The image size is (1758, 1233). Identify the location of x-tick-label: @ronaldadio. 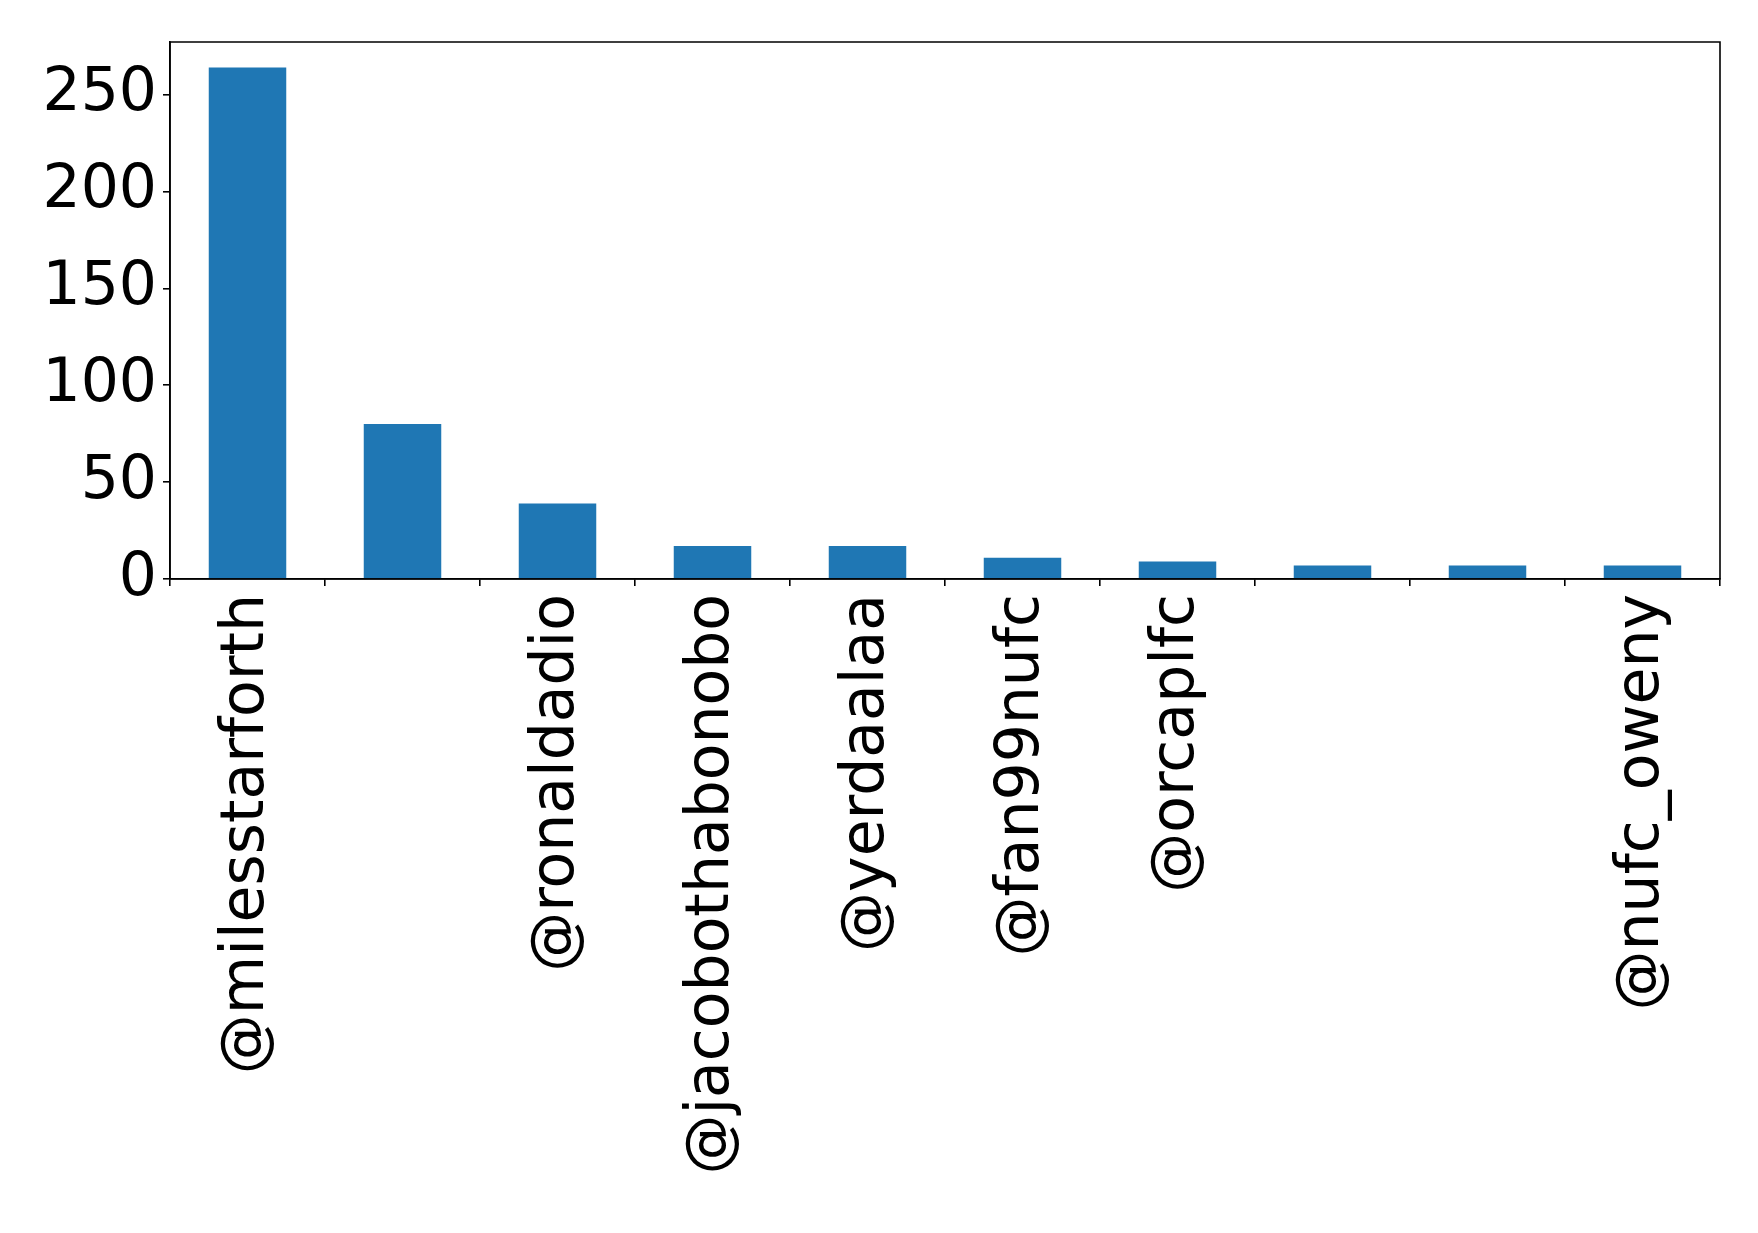
(552, 783).